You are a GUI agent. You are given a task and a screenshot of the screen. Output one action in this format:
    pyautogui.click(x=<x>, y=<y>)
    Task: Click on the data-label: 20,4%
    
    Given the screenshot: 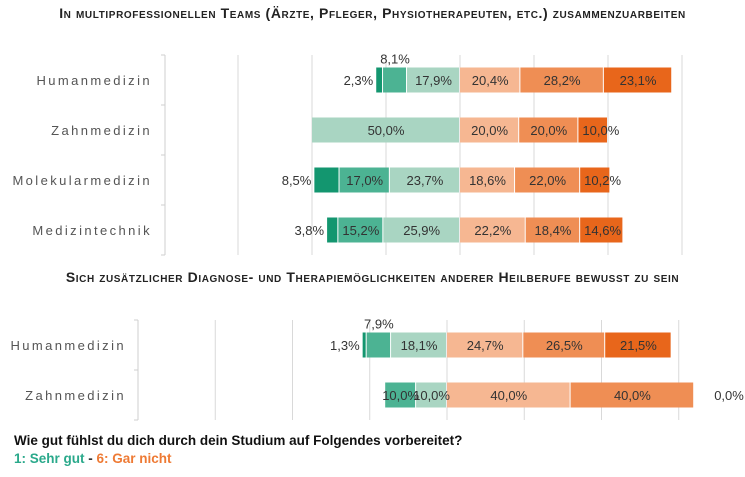 What is the action you would take?
    pyautogui.click(x=490, y=80)
    